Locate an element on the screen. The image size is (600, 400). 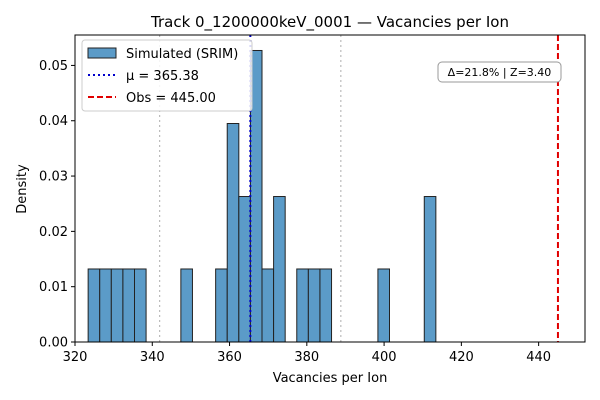
x-tick-label: 360 is located at coordinates (229, 357).